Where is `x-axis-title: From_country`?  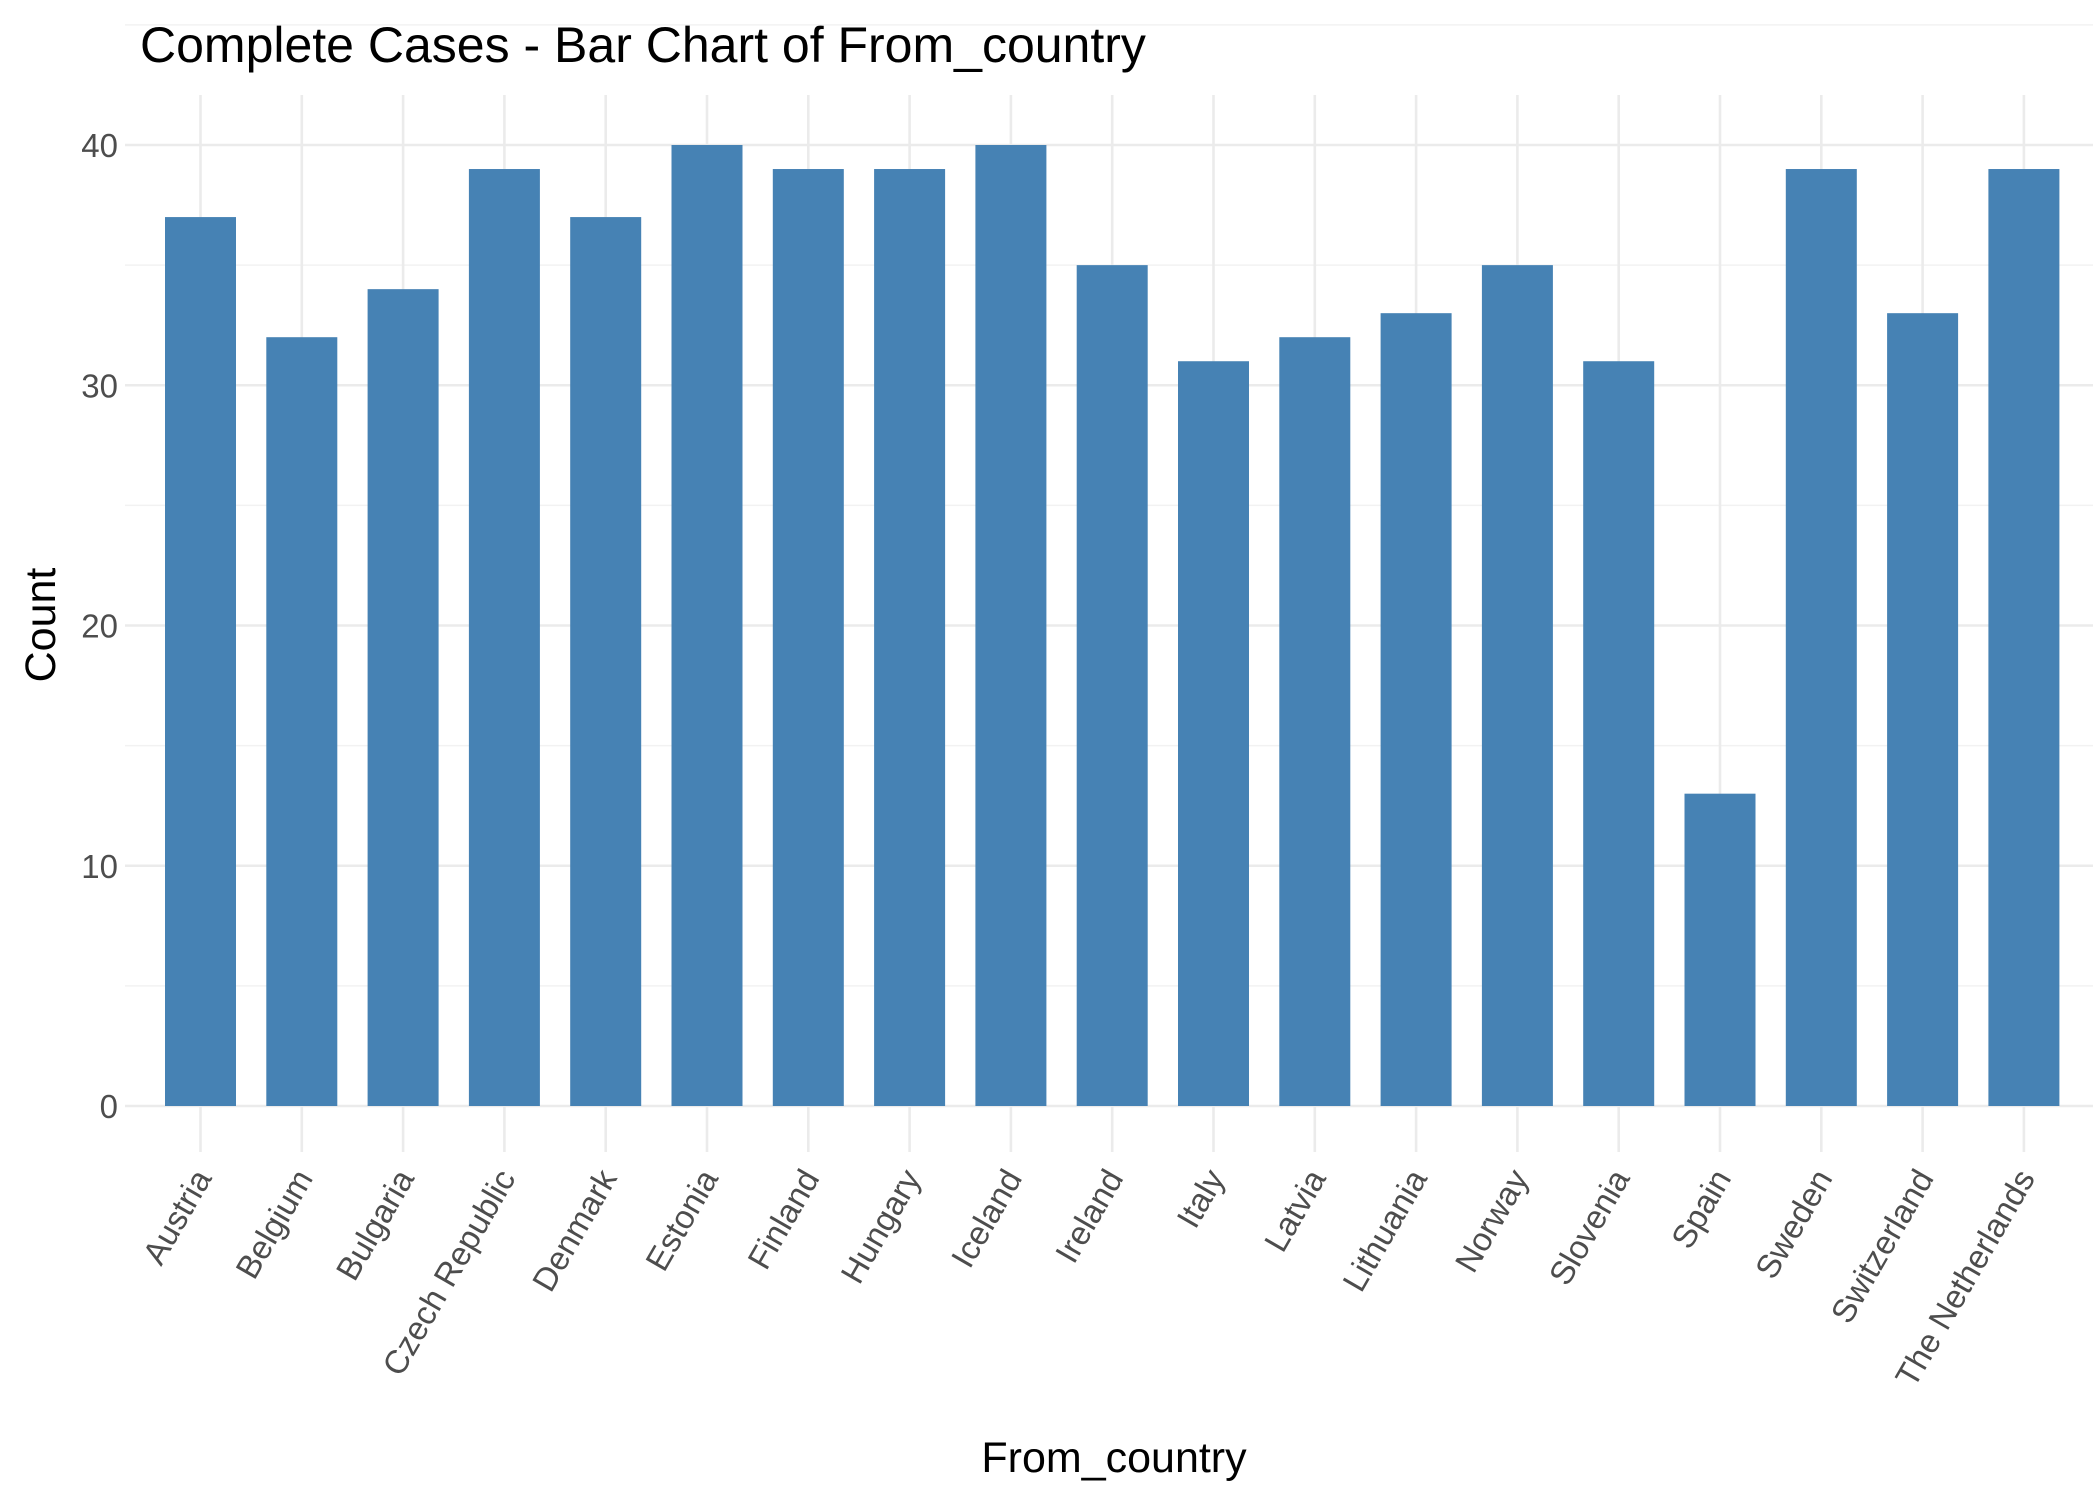 x-axis-title: From_country is located at coordinates (1114, 1458).